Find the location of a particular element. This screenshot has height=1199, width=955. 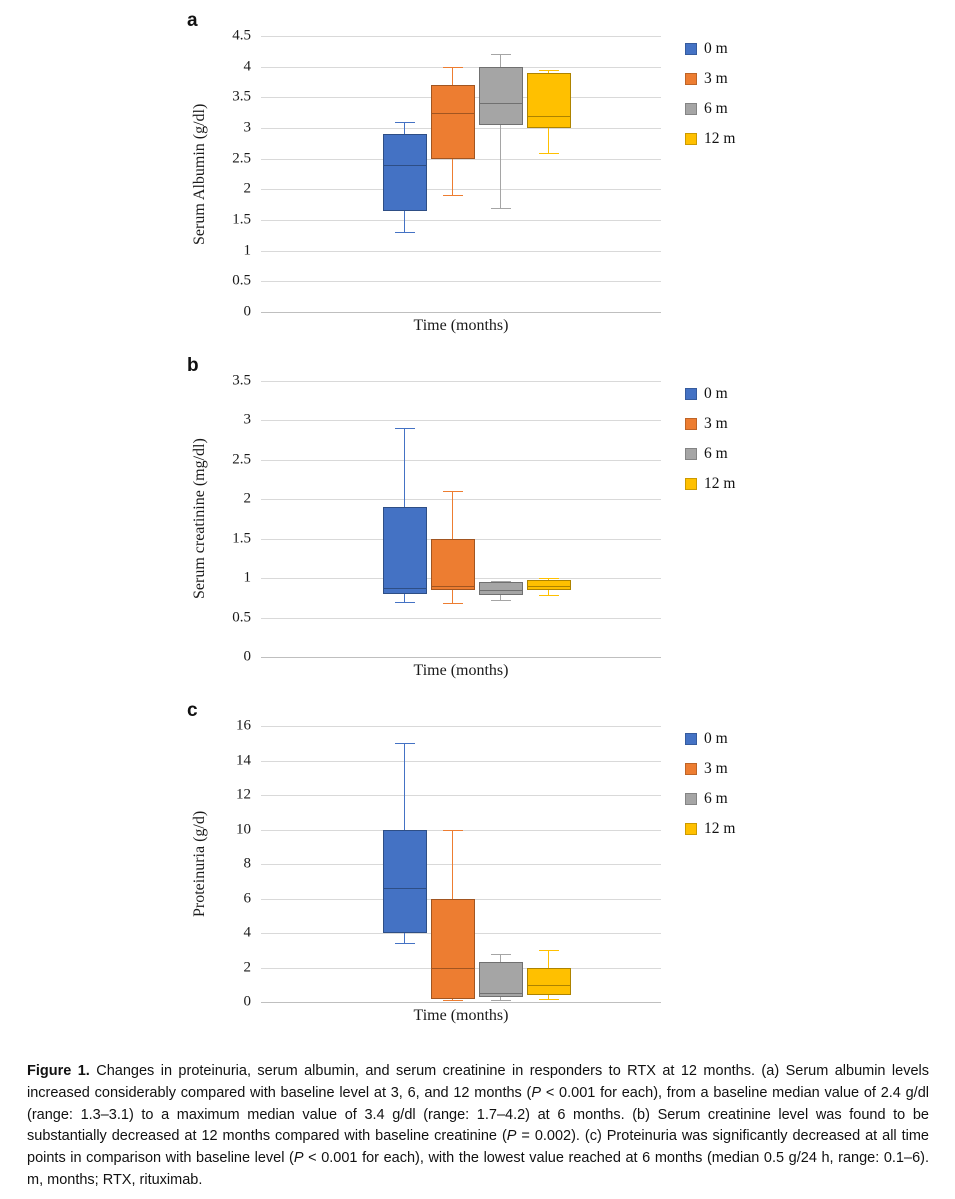

legend-label: 0 m is located at coordinates (716, 738).